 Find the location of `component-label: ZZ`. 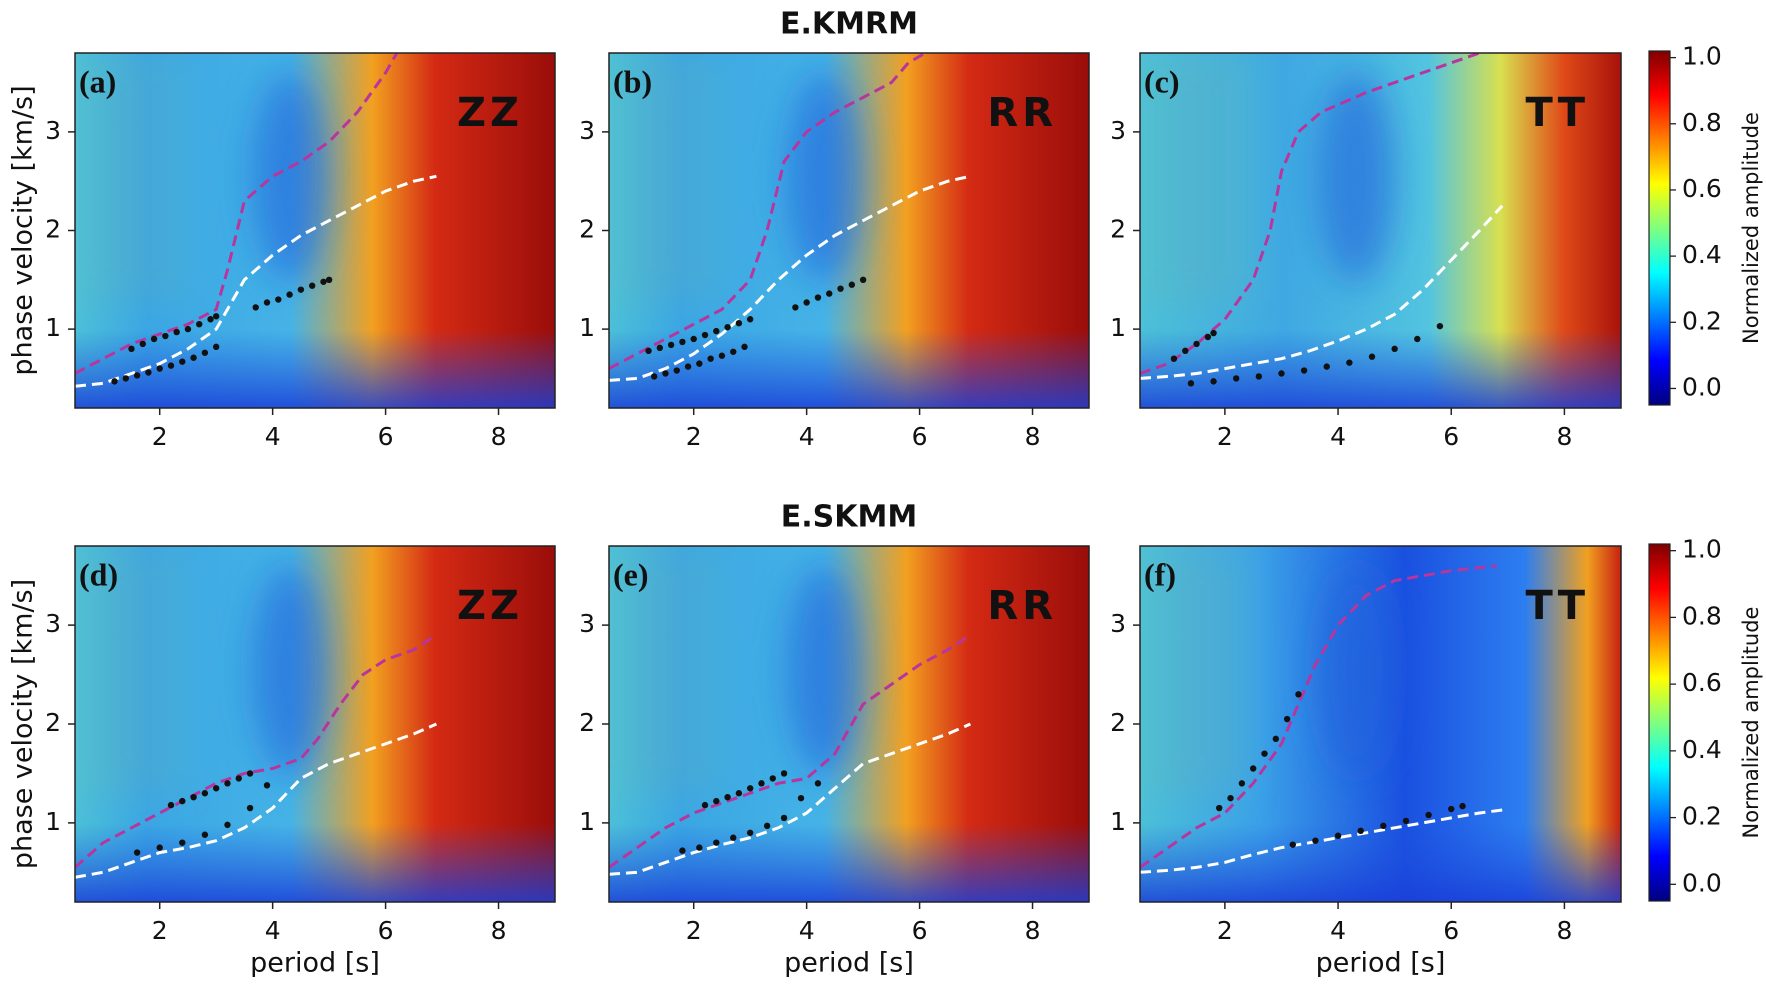

component-label: ZZ is located at coordinates (490, 606).